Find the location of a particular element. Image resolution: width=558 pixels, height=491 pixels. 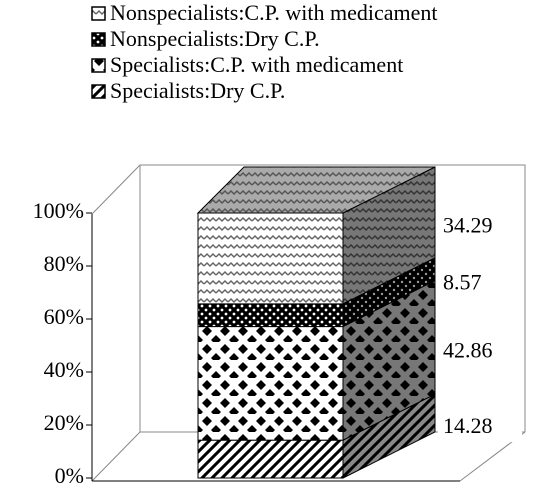

y-tick-label: 40% is located at coordinates (64, 369).